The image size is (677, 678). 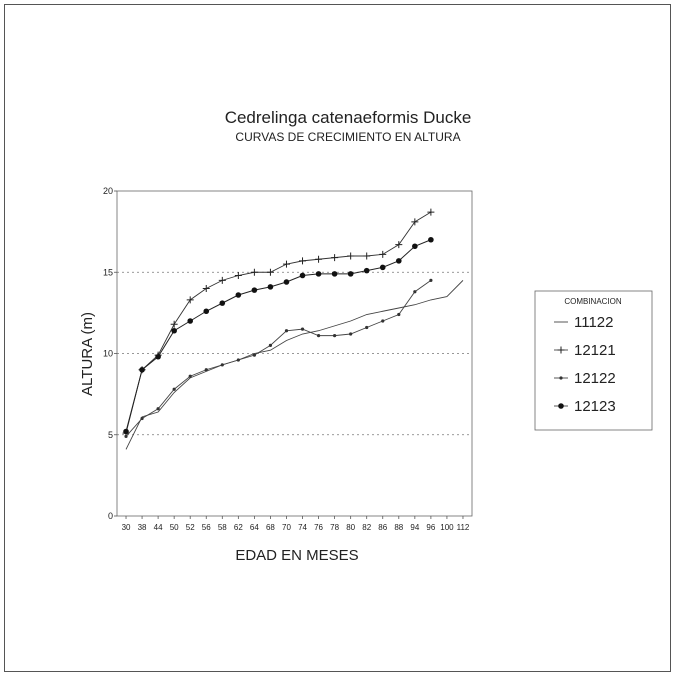 I want to click on x-tick-label: 70, so click(x=286, y=527).